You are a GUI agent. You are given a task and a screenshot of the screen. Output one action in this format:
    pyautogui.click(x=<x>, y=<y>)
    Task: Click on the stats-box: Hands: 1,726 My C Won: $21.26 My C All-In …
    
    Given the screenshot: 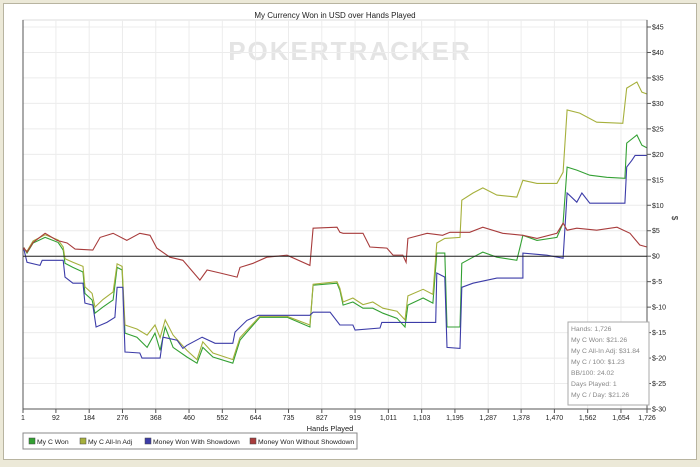 What is the action you would take?
    pyautogui.click(x=608, y=363)
    